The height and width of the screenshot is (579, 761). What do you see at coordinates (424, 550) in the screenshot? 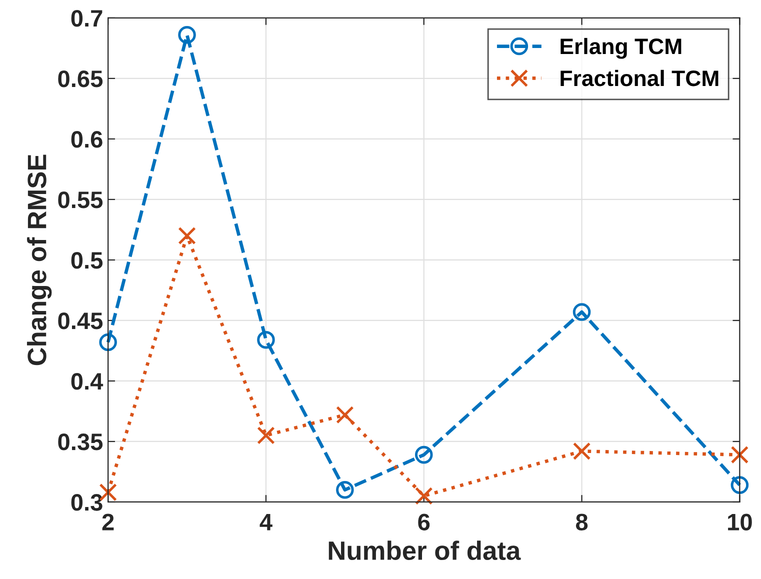
I see `x-axis-title: Number of data` at bounding box center [424, 550].